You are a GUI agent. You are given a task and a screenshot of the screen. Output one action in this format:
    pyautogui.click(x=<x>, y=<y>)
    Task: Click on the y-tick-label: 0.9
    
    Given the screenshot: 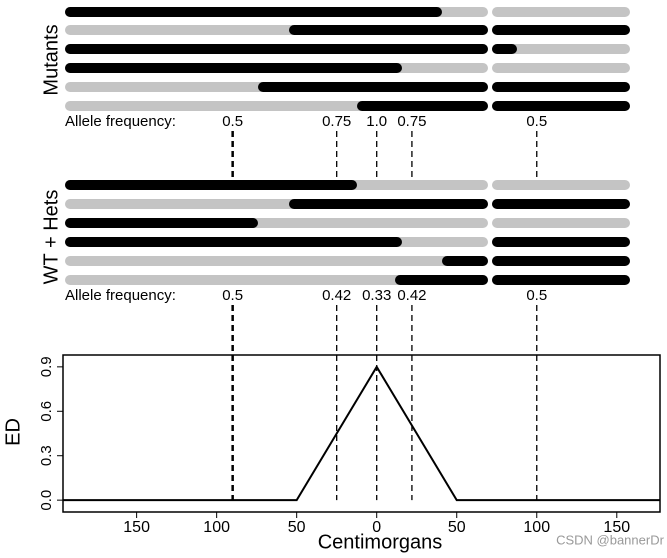 What is the action you would take?
    pyautogui.click(x=46, y=366)
    